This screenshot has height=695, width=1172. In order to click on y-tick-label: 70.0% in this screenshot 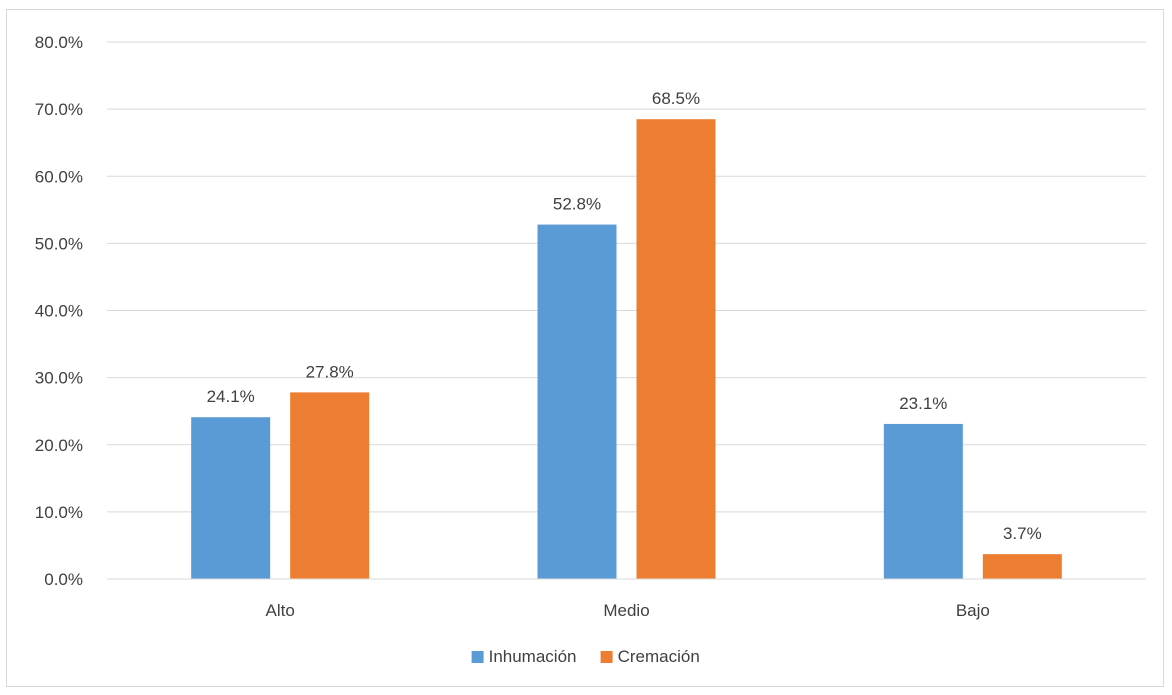, I will do `click(59, 109)`.